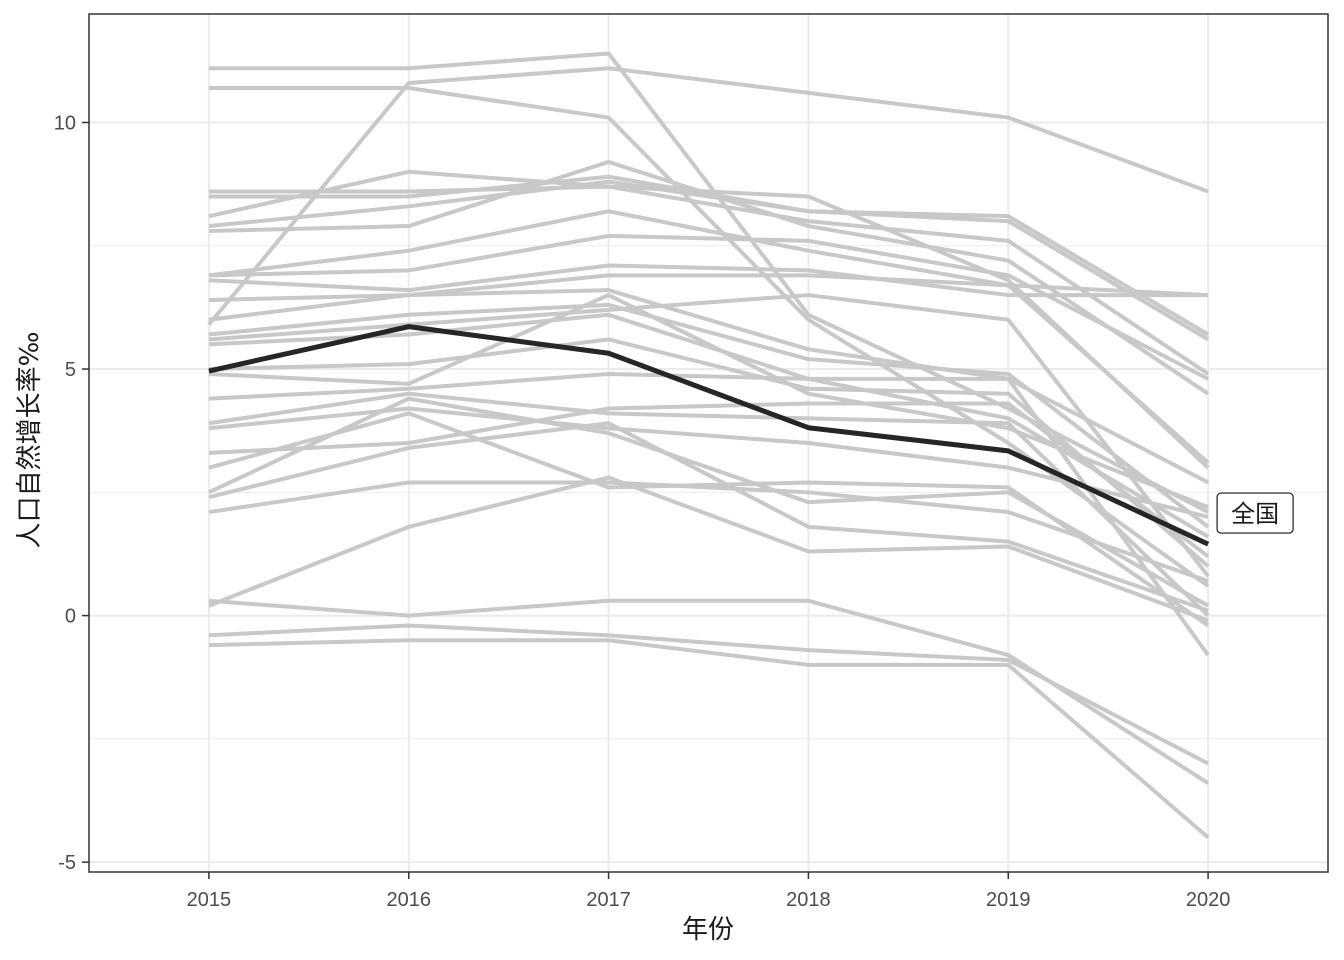 This screenshot has height=960, width=1344. Describe the element at coordinates (67, 863) in the screenshot. I see `y-tick-label: -5` at that location.